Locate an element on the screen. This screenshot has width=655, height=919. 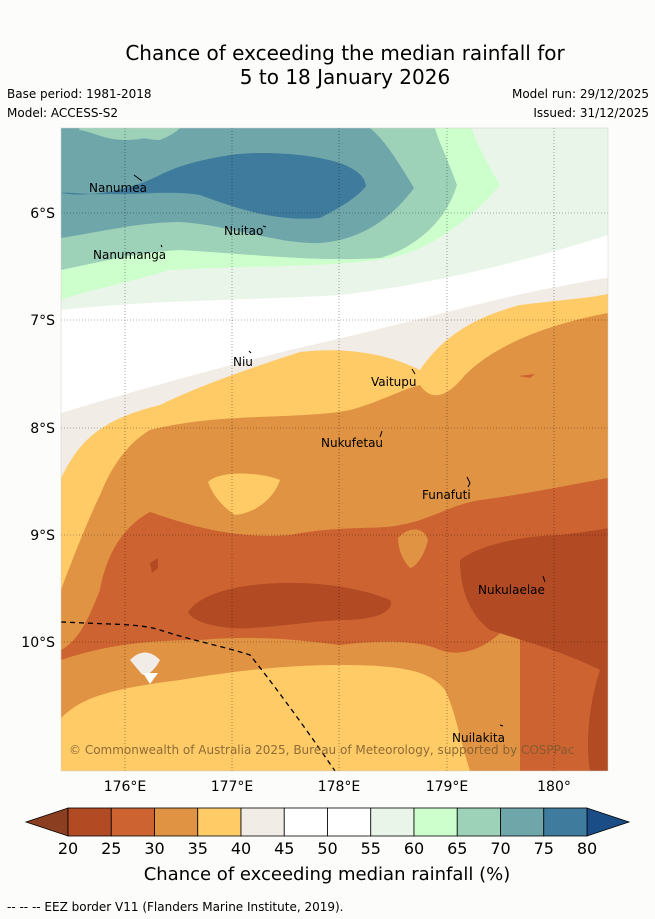
latitude-labels: 6°S 7°S 8°S 9°S 10°S is located at coordinates (38, 428).